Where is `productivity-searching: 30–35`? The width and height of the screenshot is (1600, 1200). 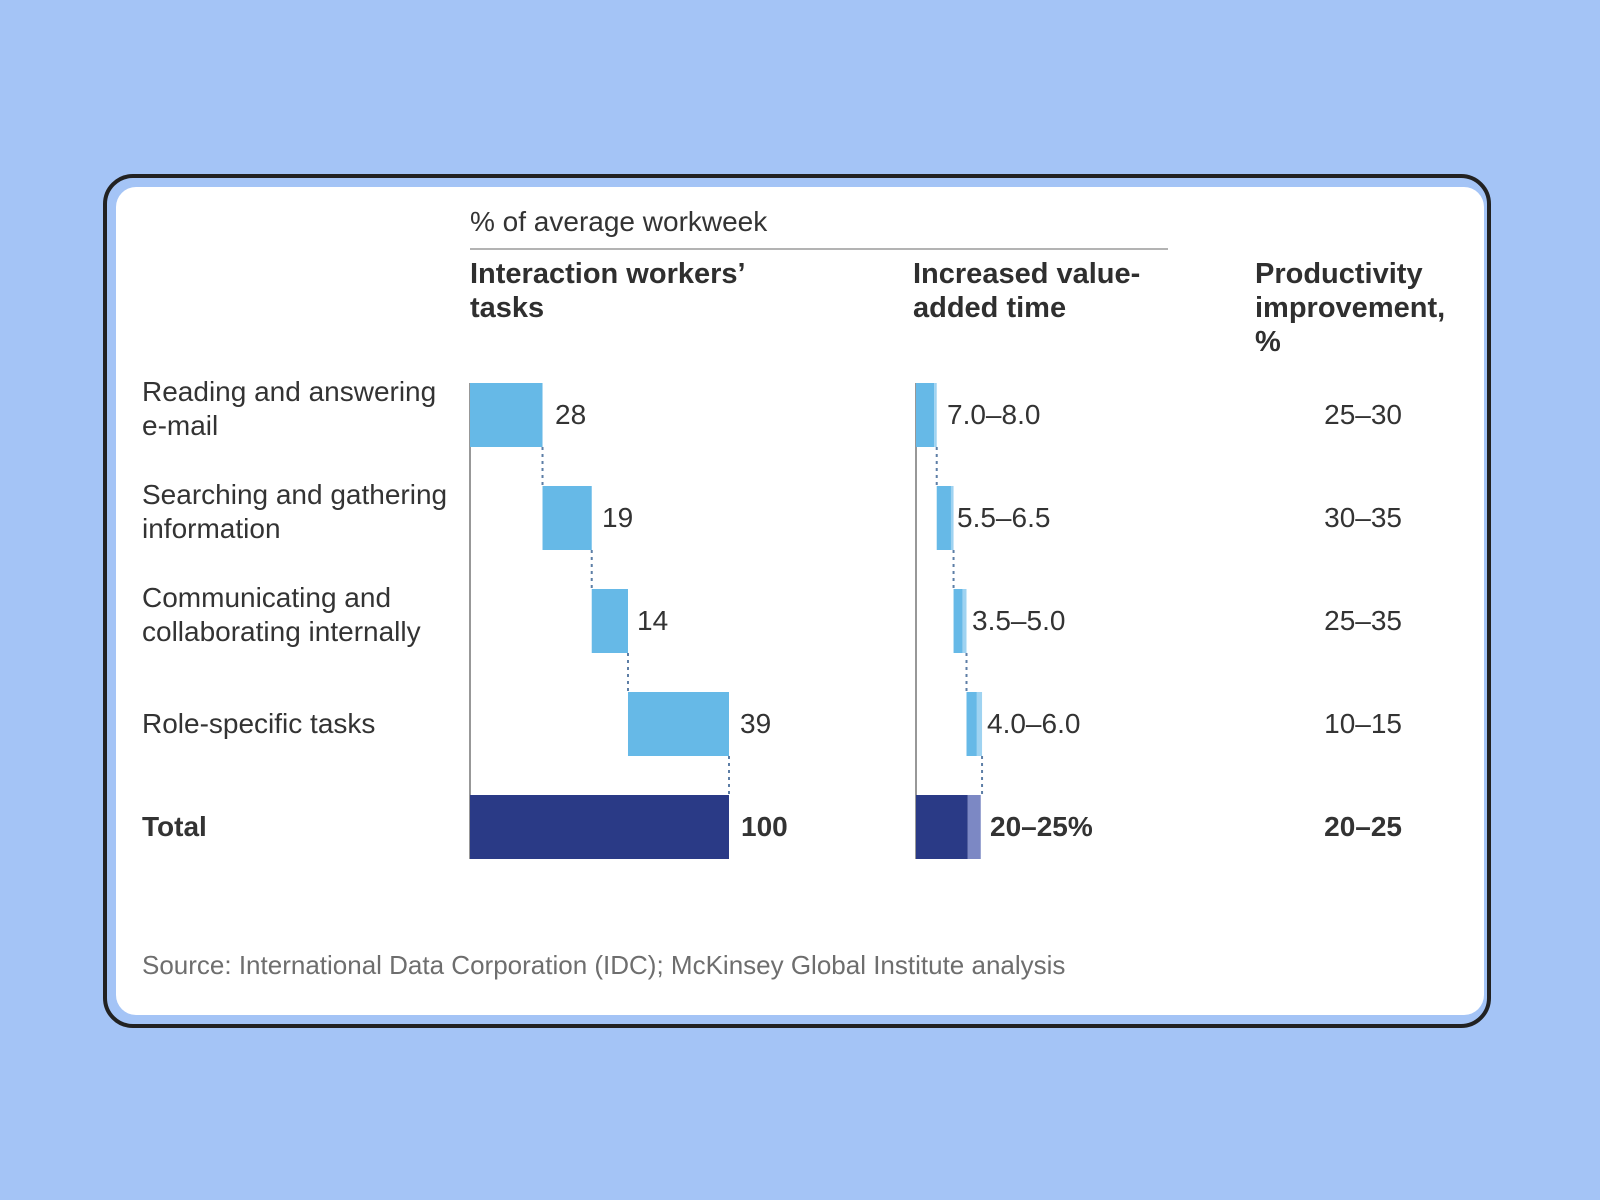
productivity-searching: 30–35 is located at coordinates (1363, 517).